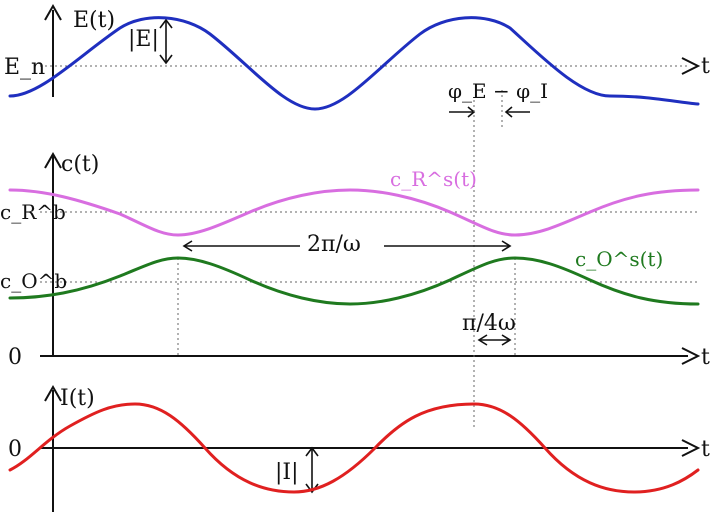  What do you see at coordinates (166, 59) in the screenshot?
I see `top-amplitude-arrow-down` at bounding box center [166, 59].